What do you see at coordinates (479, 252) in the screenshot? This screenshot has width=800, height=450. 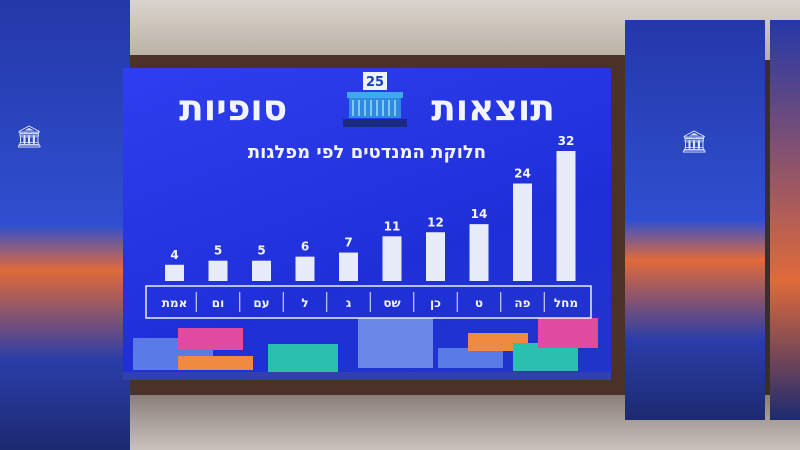 I see `bar-ט` at bounding box center [479, 252].